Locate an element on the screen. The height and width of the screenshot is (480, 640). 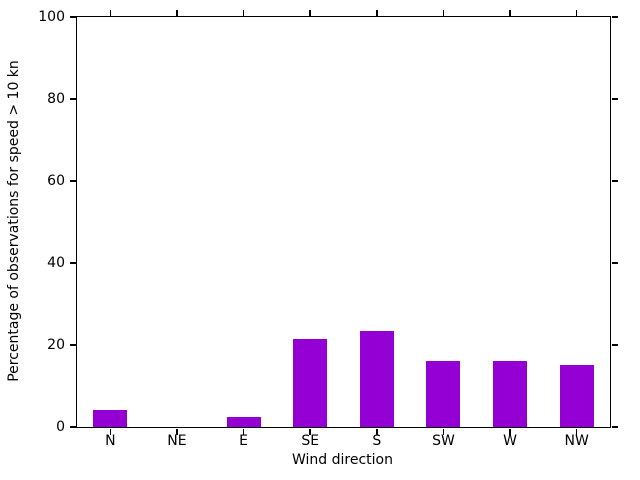
y-tick-label: 40 is located at coordinates (56, 263).